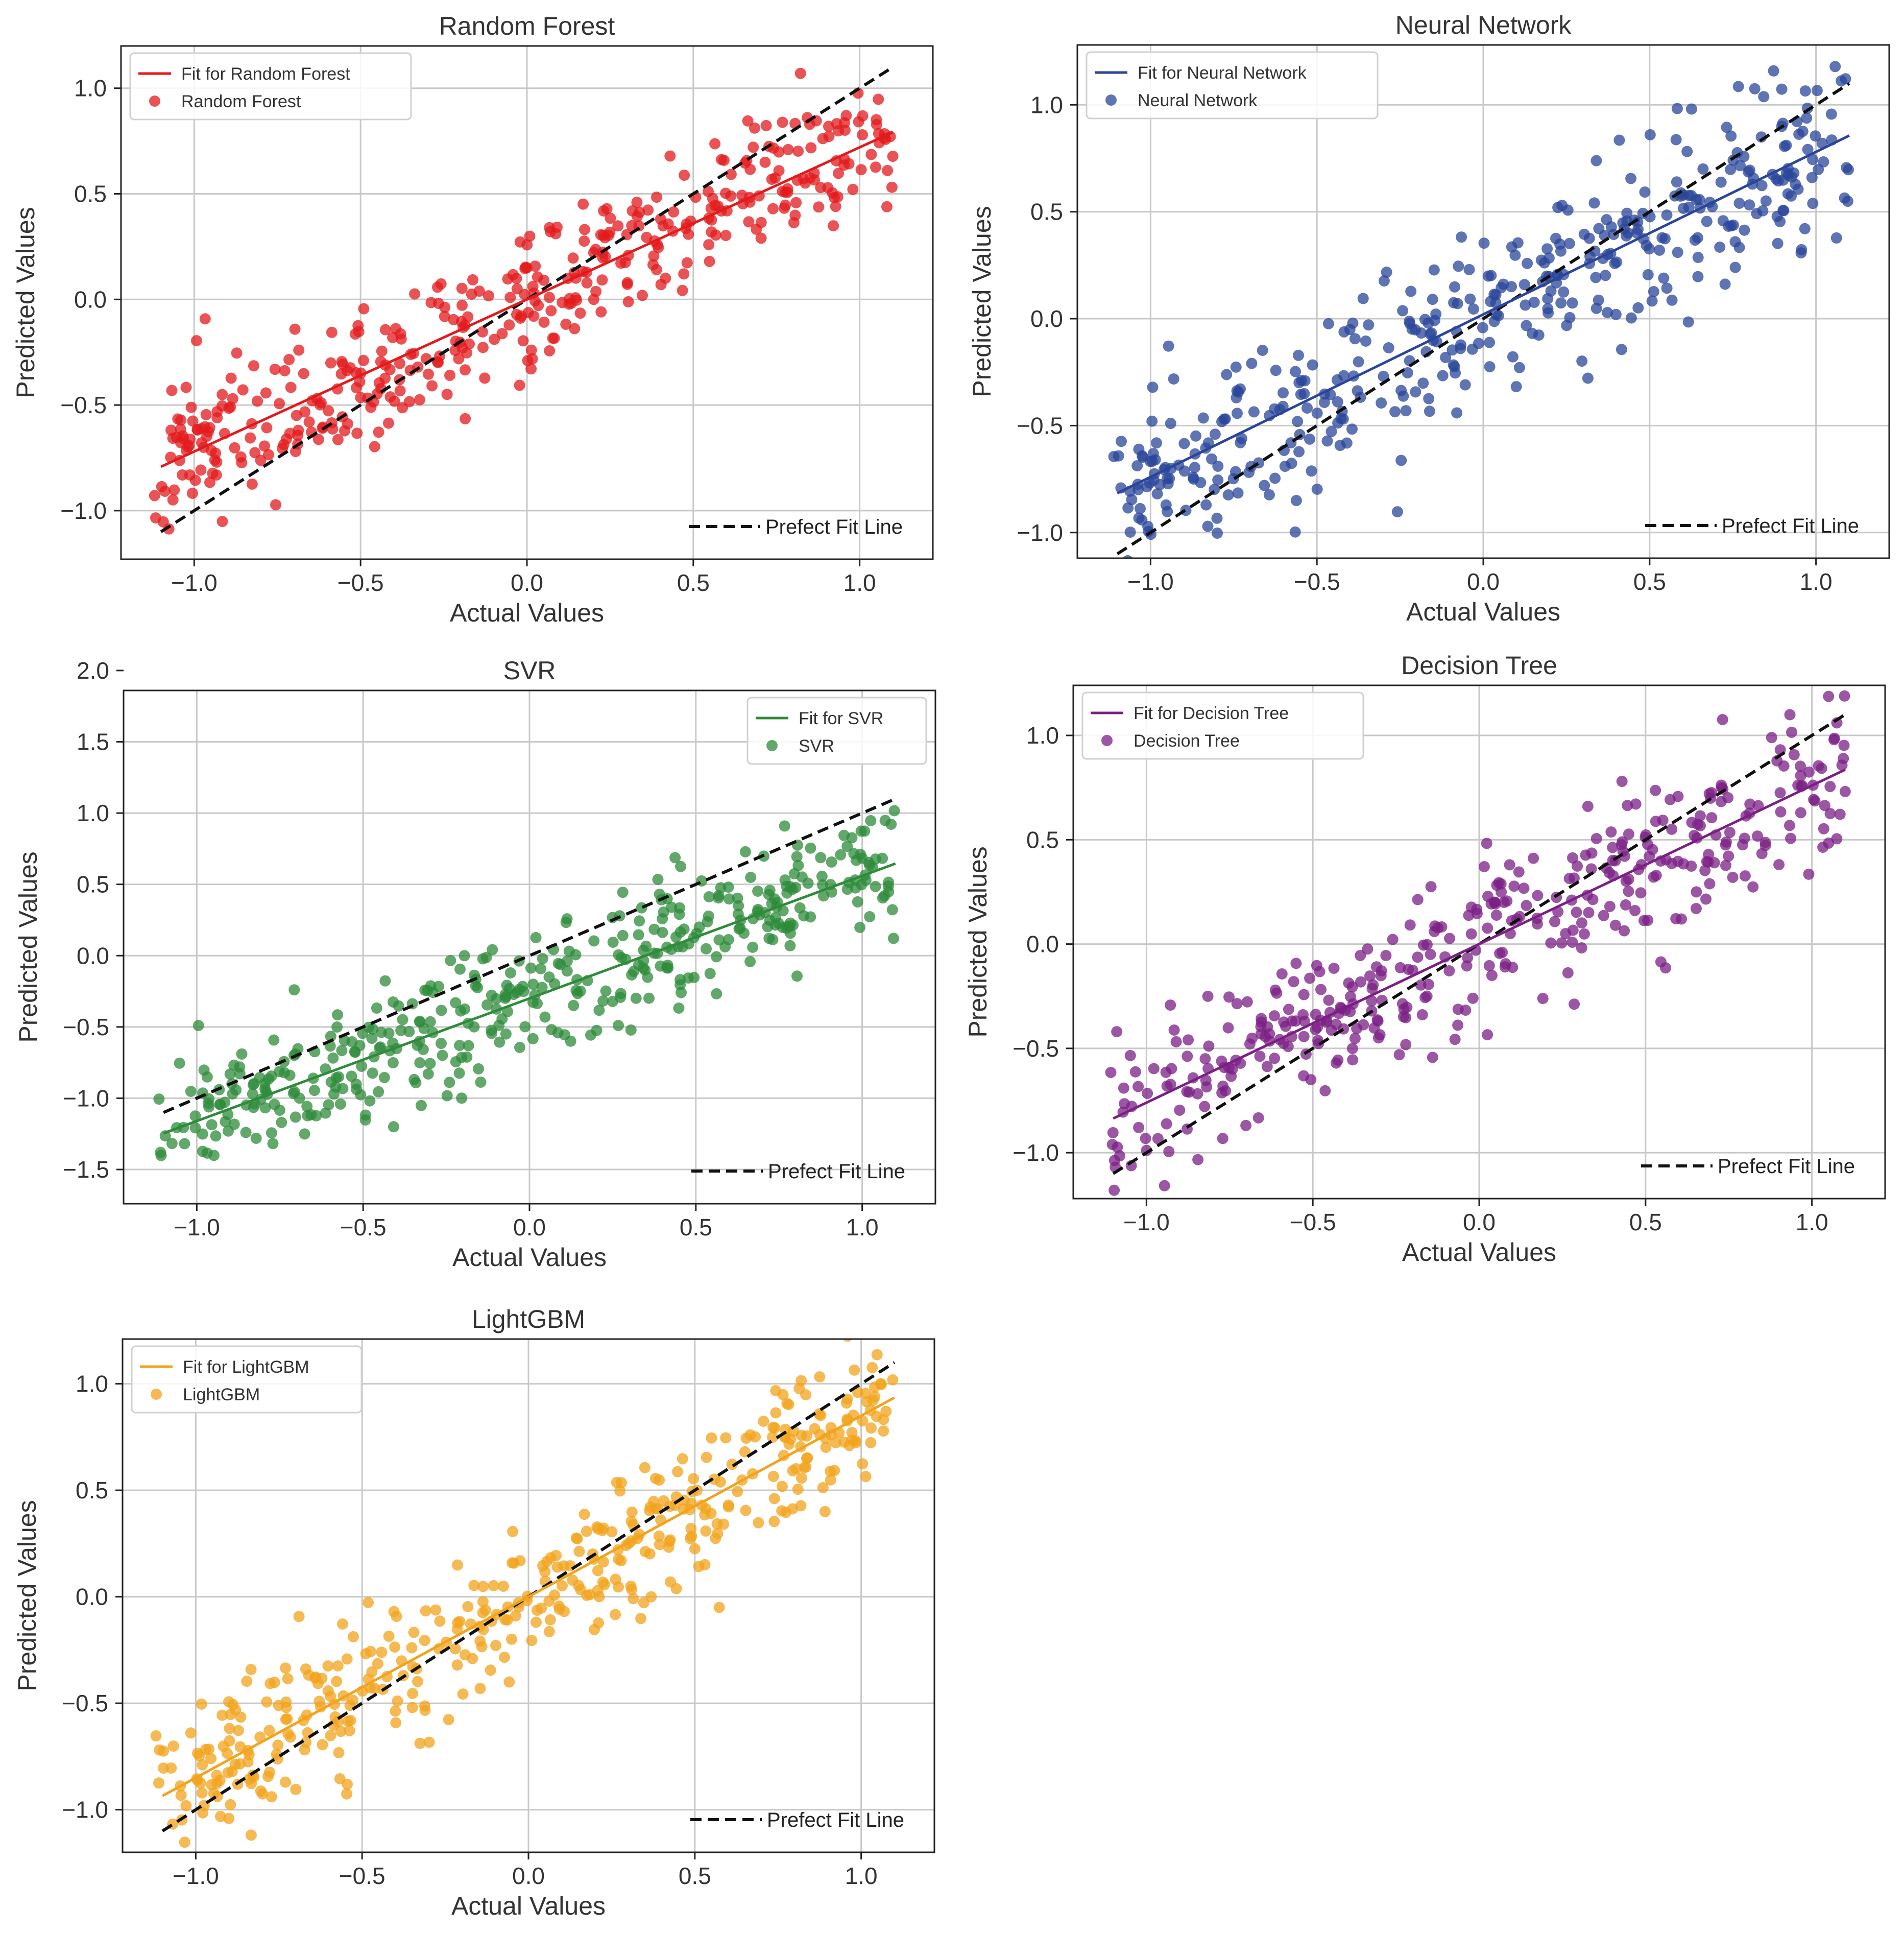 The width and height of the screenshot is (1904, 1933). What do you see at coordinates (271, 86) in the screenshot?
I see `legend-box` at bounding box center [271, 86].